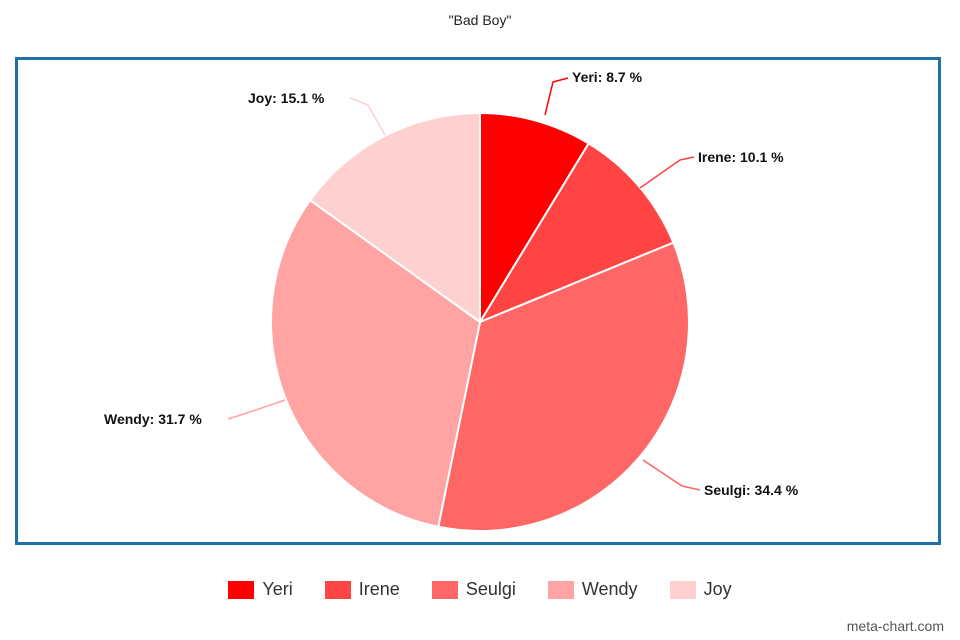 Image resolution: width=960 pixels, height=640 pixels. I want to click on legend: Yeri Irene Seulgi Wendy Joy, so click(480, 589).